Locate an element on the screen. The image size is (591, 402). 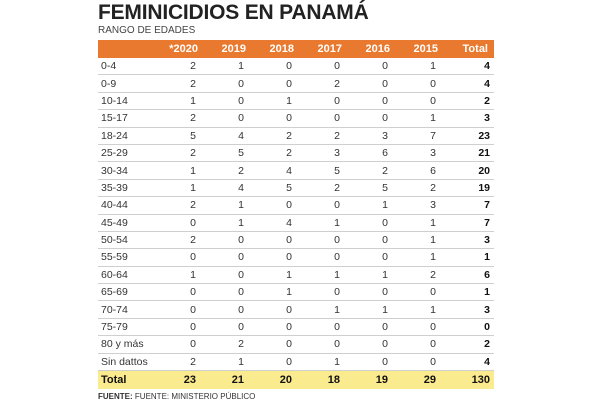
table-row: 0-4 2 1 0 0 0 1 4 is located at coordinates (296, 67).